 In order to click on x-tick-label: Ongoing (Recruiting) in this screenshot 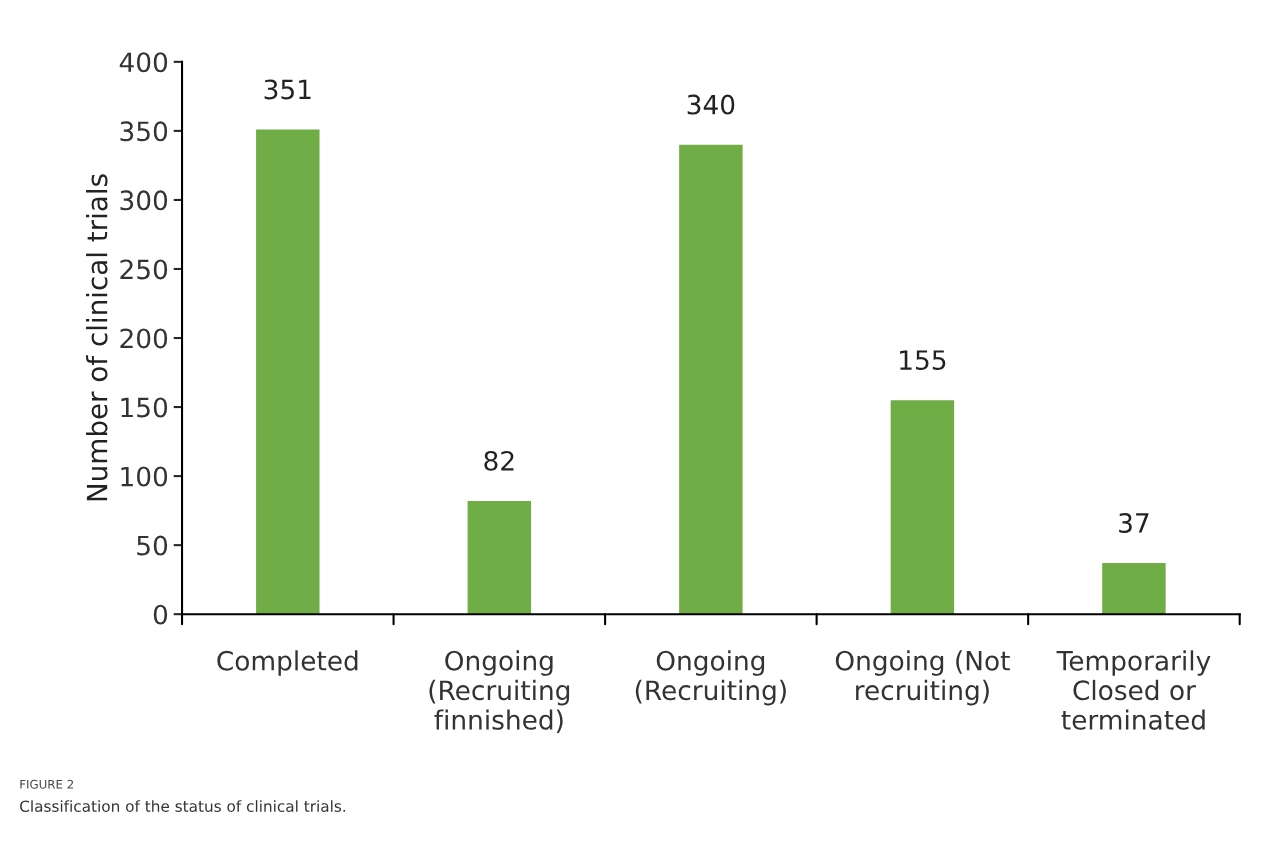, I will do `click(710, 678)`.